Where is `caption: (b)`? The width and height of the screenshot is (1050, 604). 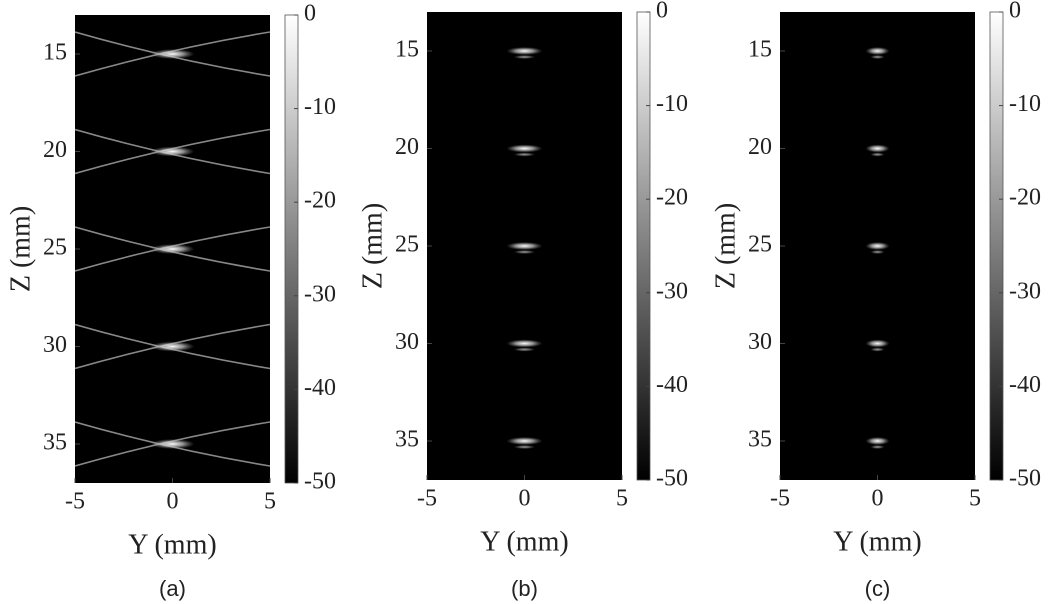
caption: (b) is located at coordinates (524, 588).